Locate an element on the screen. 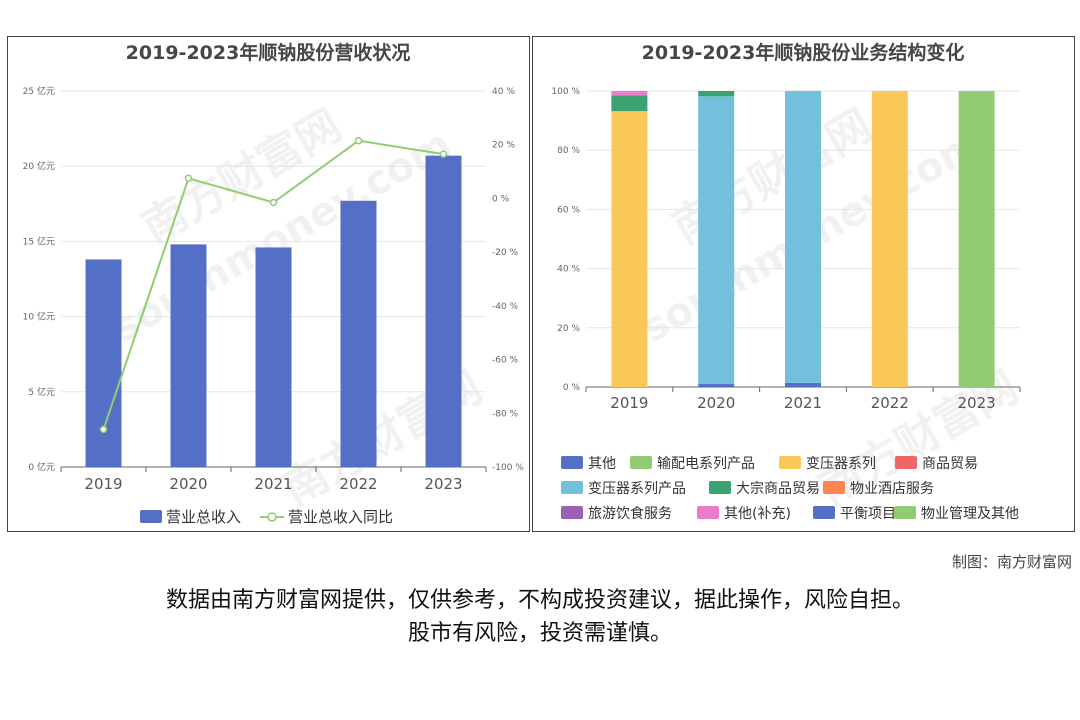 The image size is (1080, 720). y-tick-label: 0 % is located at coordinates (572, 388).